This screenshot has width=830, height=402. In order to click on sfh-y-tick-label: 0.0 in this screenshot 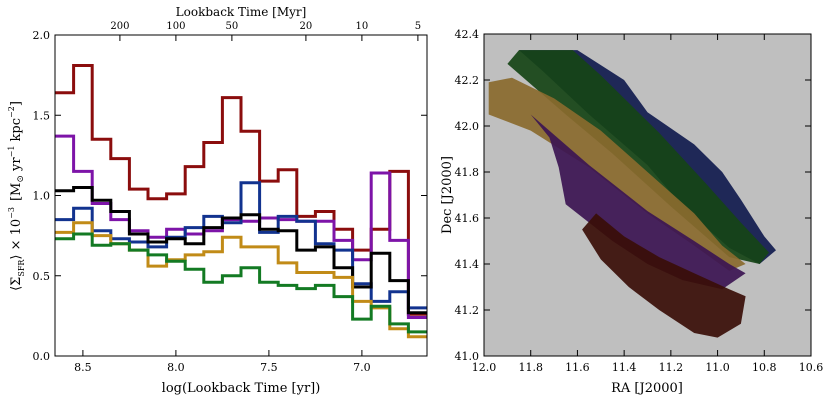, I will do `click(42, 356)`.